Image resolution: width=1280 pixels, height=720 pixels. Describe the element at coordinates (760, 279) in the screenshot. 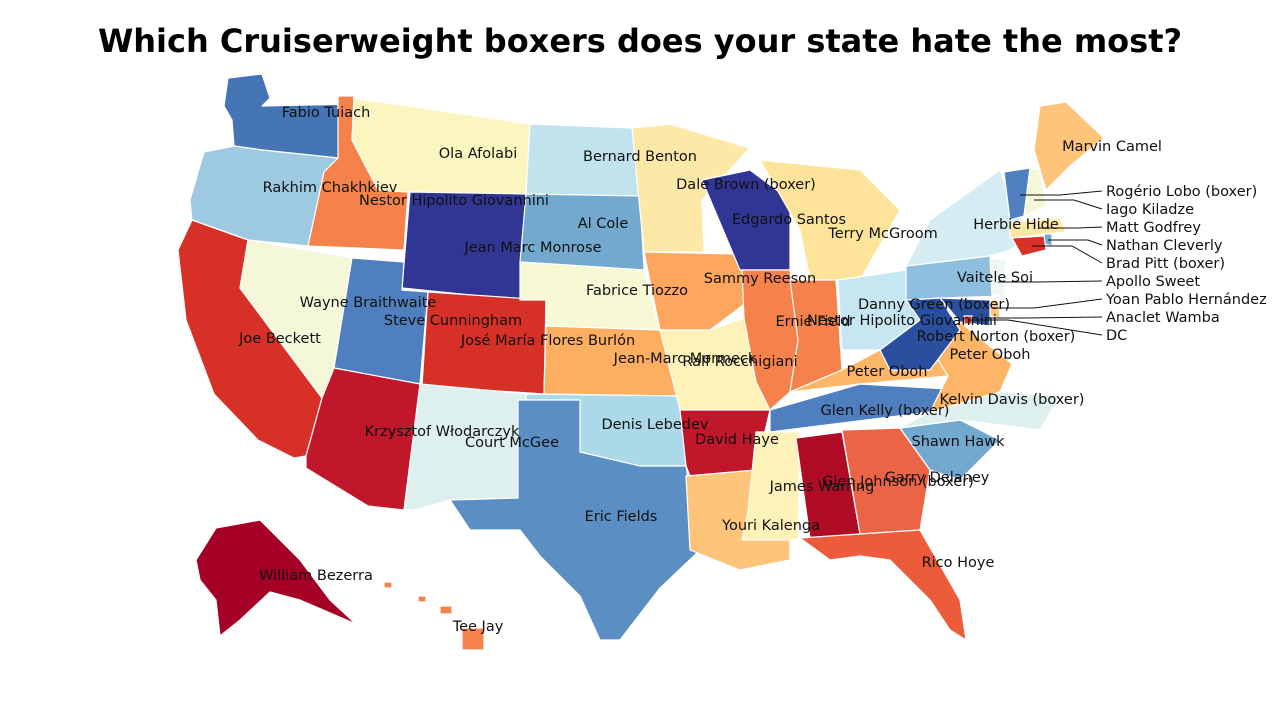

I see `state-label-ia: Sammy Reeson` at that location.